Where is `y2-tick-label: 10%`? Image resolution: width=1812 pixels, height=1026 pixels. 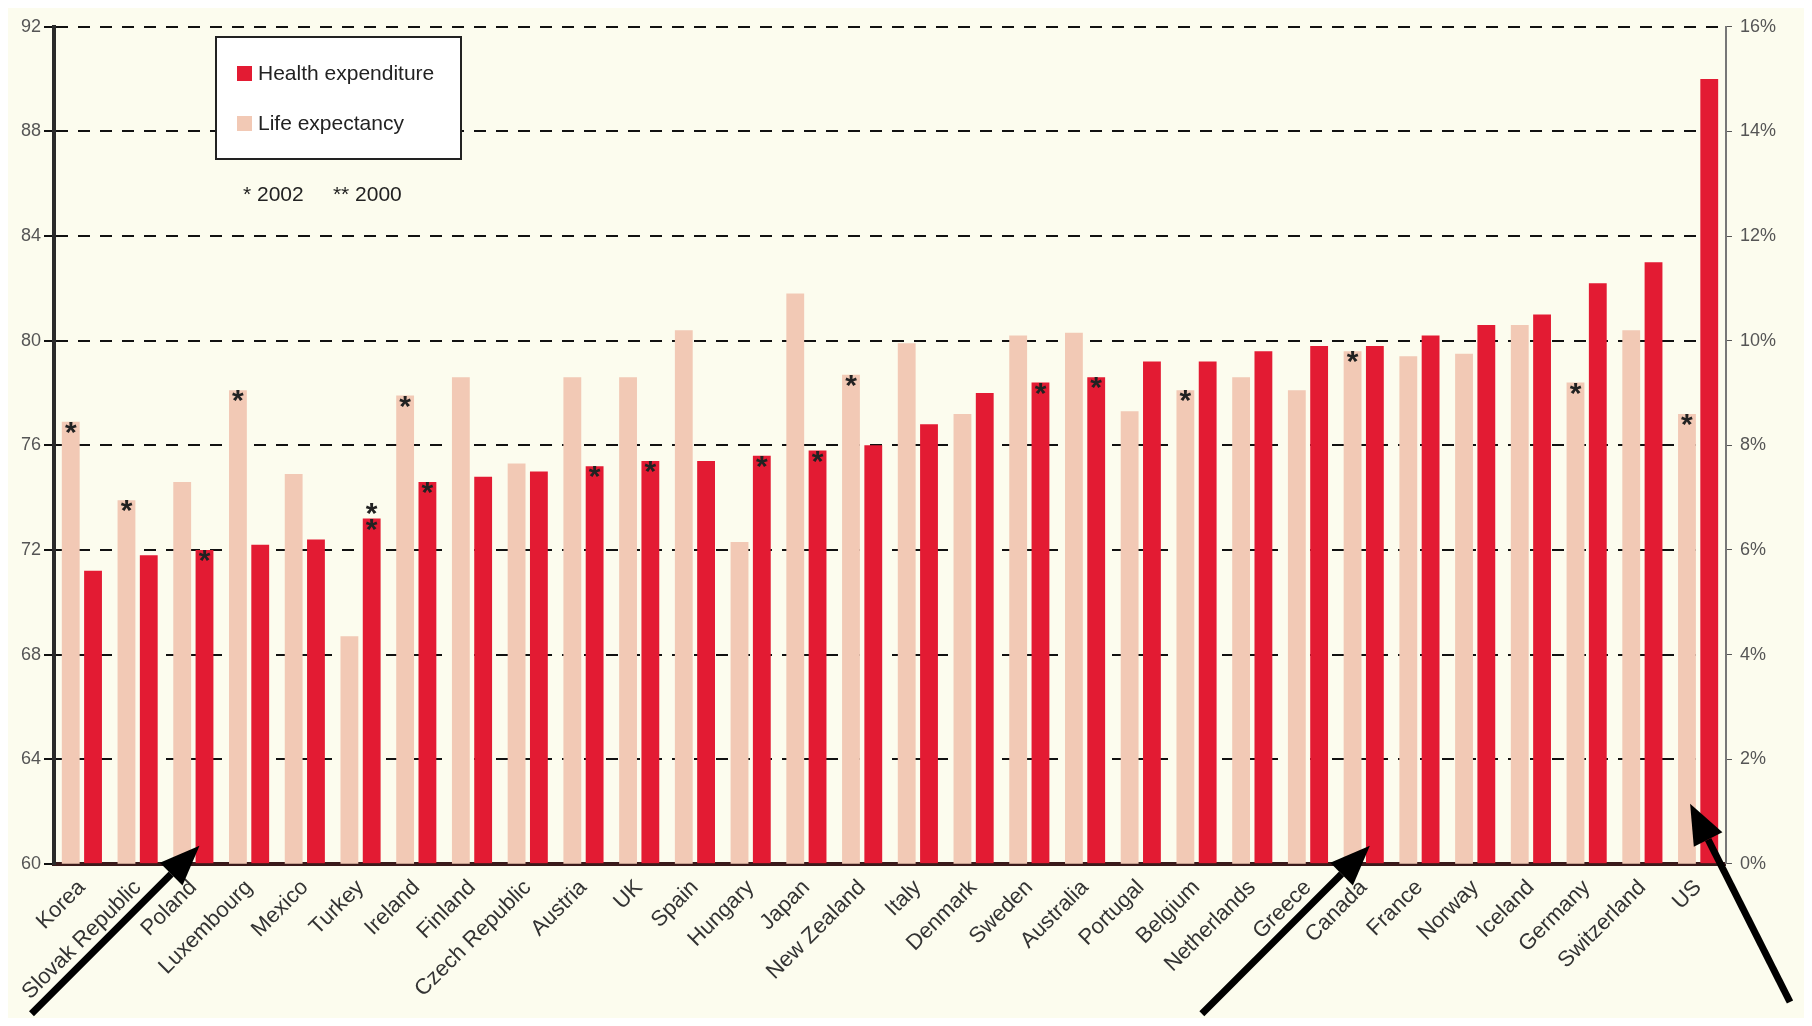 y2-tick-label: 10% is located at coordinates (1757, 339).